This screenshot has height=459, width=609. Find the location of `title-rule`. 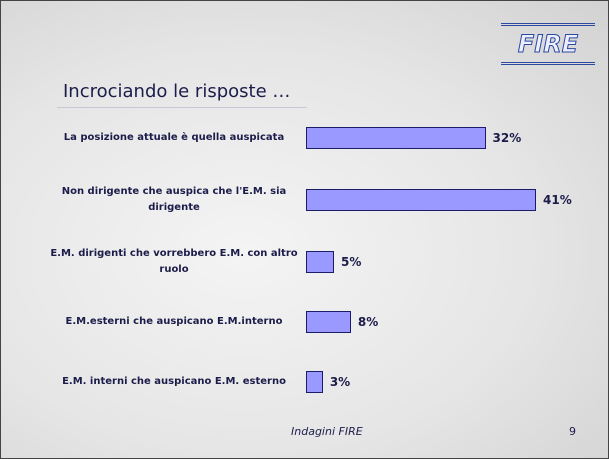

title-rule is located at coordinates (182, 107).